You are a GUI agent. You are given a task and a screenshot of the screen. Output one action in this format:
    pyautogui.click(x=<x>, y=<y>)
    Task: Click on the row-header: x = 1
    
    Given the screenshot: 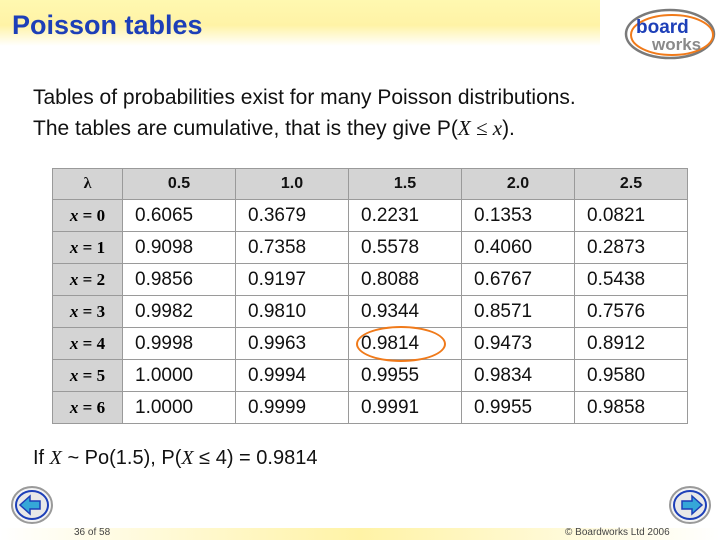 What is the action you would take?
    pyautogui.click(x=87, y=247)
    